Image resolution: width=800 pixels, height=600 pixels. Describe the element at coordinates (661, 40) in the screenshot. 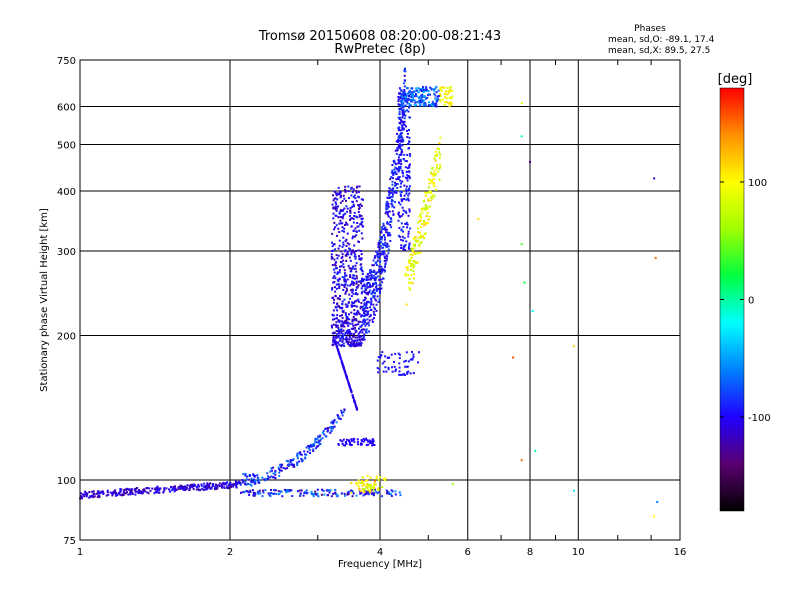

I see `phase-stats-o: mean, sd,O: -89.1, 17.4` at that location.